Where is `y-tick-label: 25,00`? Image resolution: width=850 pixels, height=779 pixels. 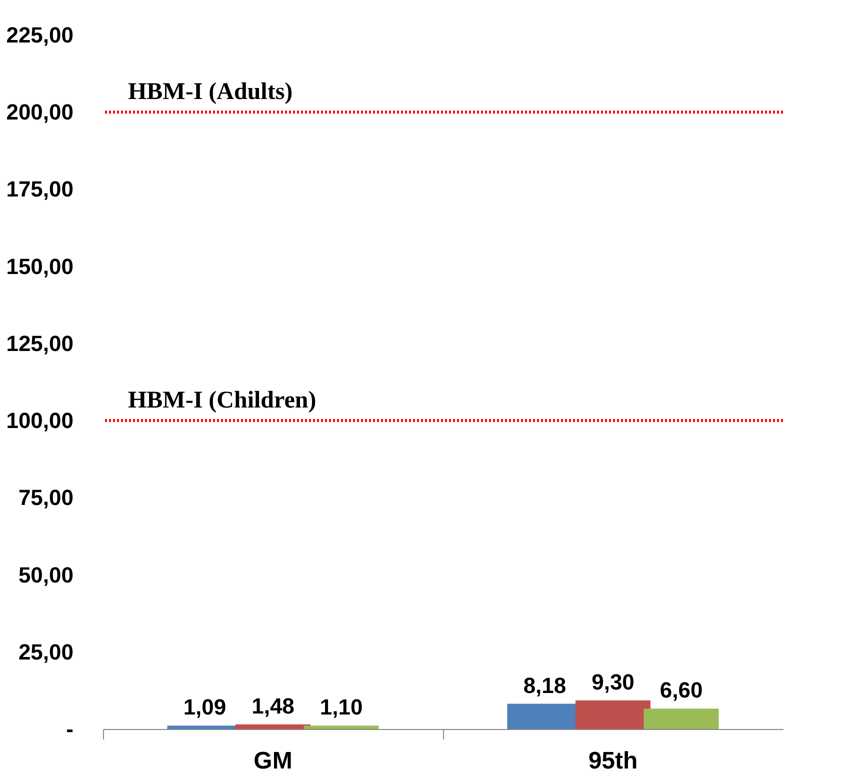
y-tick-label: 25,00 is located at coordinates (46, 651).